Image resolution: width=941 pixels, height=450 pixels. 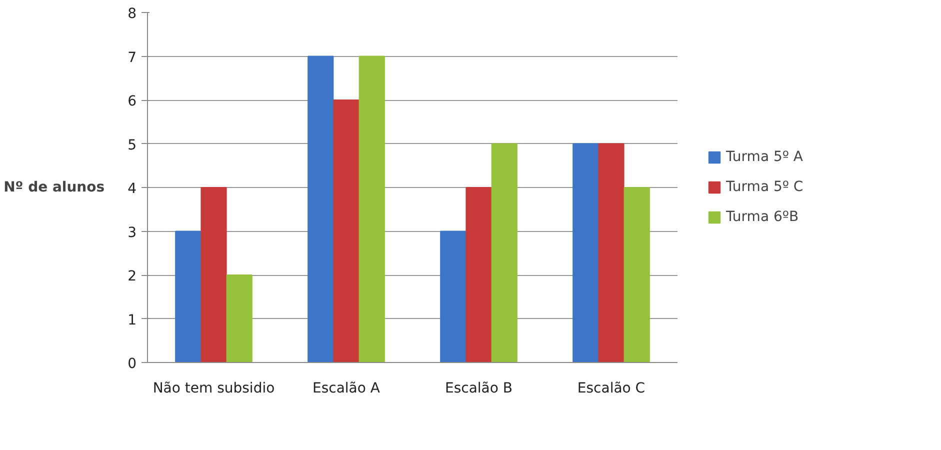 What do you see at coordinates (765, 157) in the screenshot?
I see `legend-label: Turma 5º A` at bounding box center [765, 157].